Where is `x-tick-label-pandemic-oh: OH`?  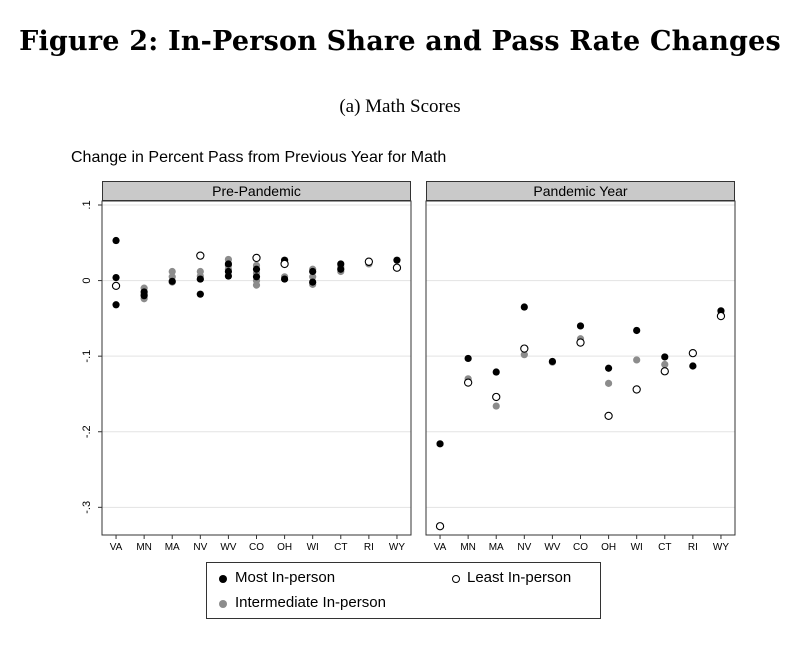 x-tick-label-pandemic-oh: OH is located at coordinates (608, 547).